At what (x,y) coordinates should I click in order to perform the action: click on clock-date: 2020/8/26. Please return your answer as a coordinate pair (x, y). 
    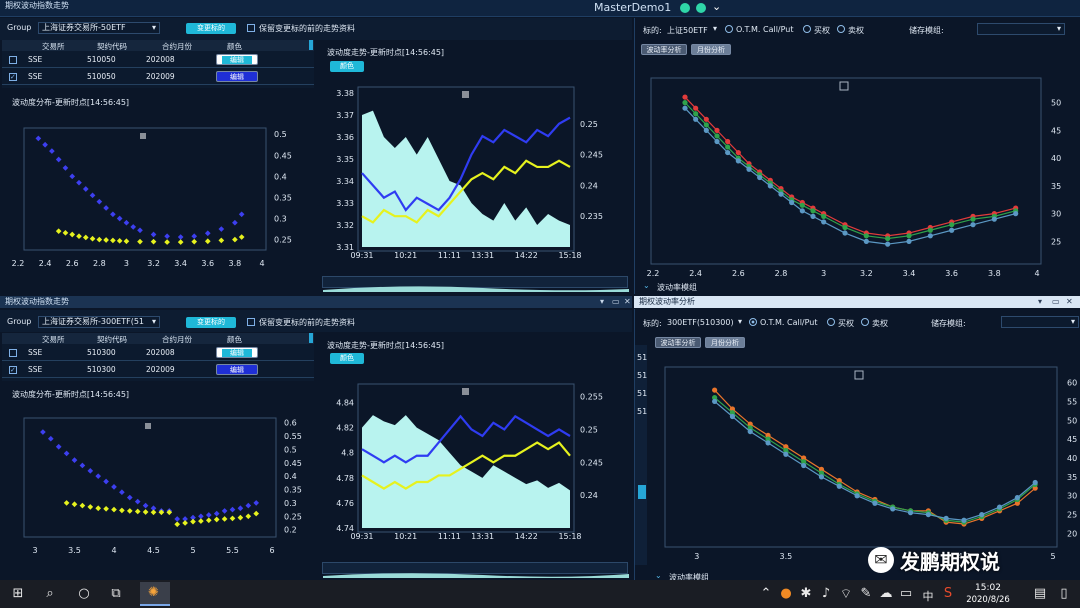
    Looking at the image, I should click on (988, 600).